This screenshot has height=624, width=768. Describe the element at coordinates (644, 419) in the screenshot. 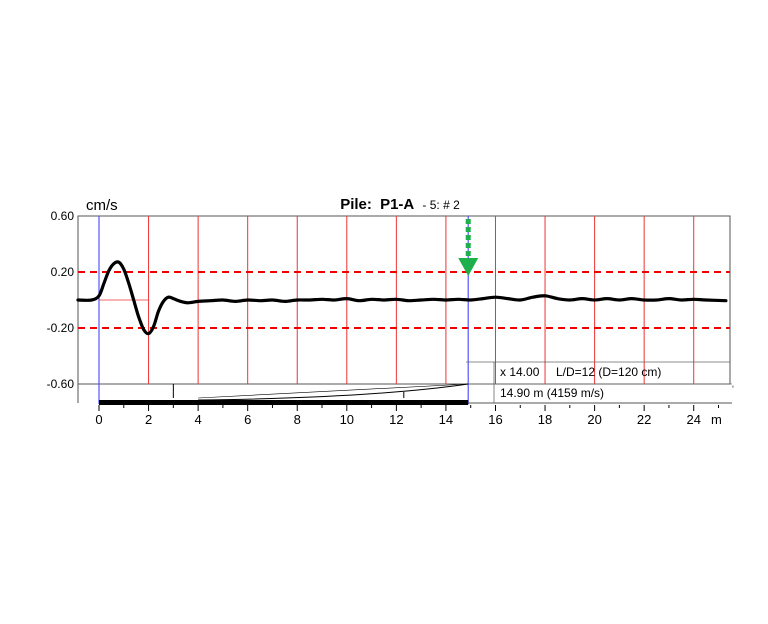

I see `x-tick-label: 22` at that location.